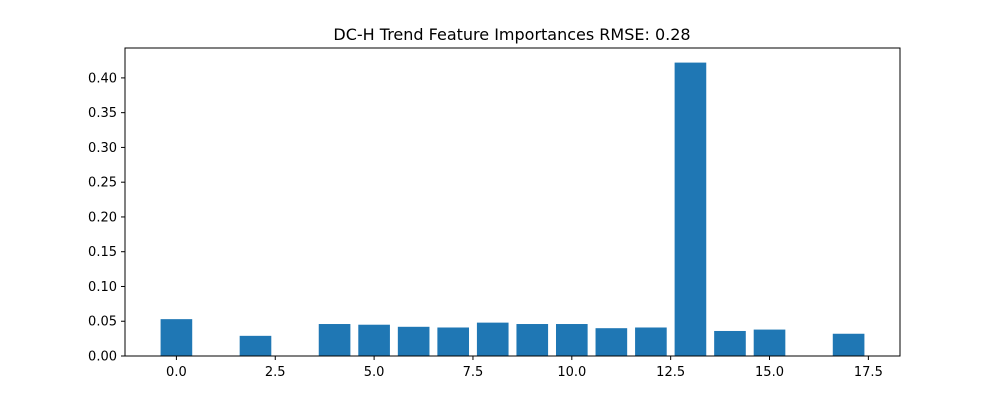 The height and width of the screenshot is (405, 1000). What do you see at coordinates (102, 287) in the screenshot?
I see `y-tick-label: 0.10` at bounding box center [102, 287].